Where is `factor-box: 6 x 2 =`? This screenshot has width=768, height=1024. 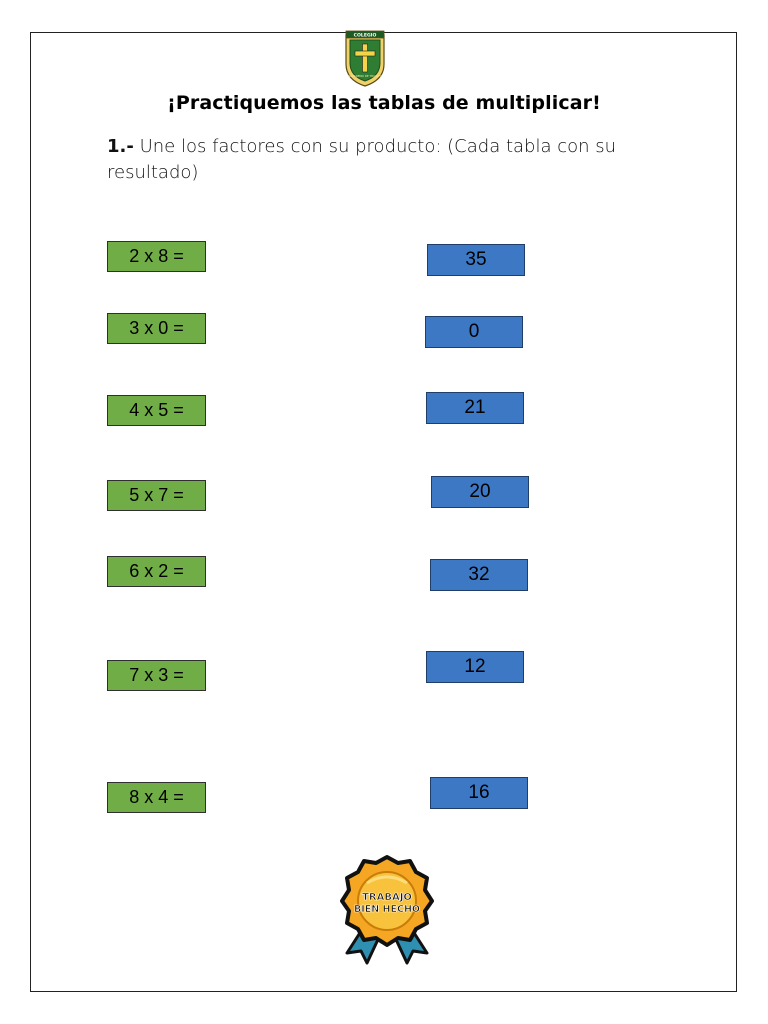
factor-box: 6 x 2 = is located at coordinates (156, 571).